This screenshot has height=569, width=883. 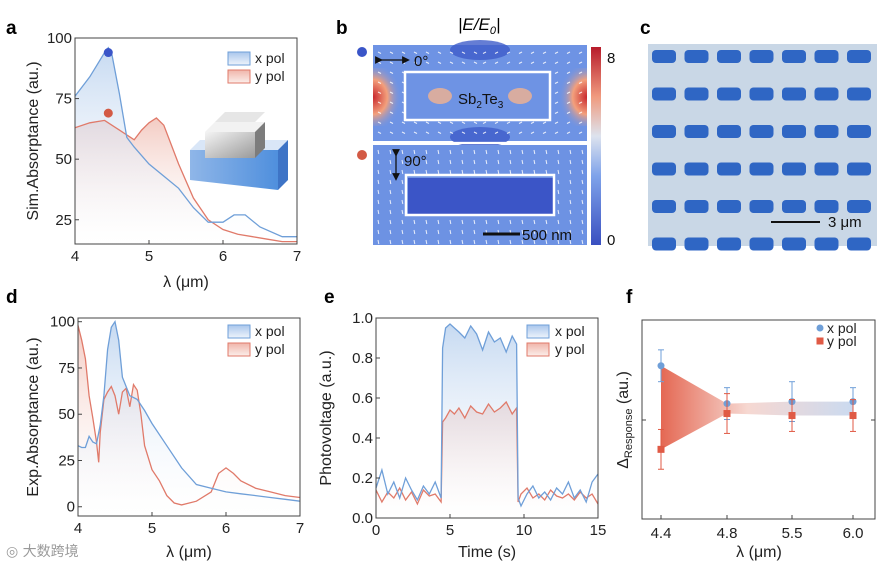 I want to click on colorbar, so click(x=596, y=146).